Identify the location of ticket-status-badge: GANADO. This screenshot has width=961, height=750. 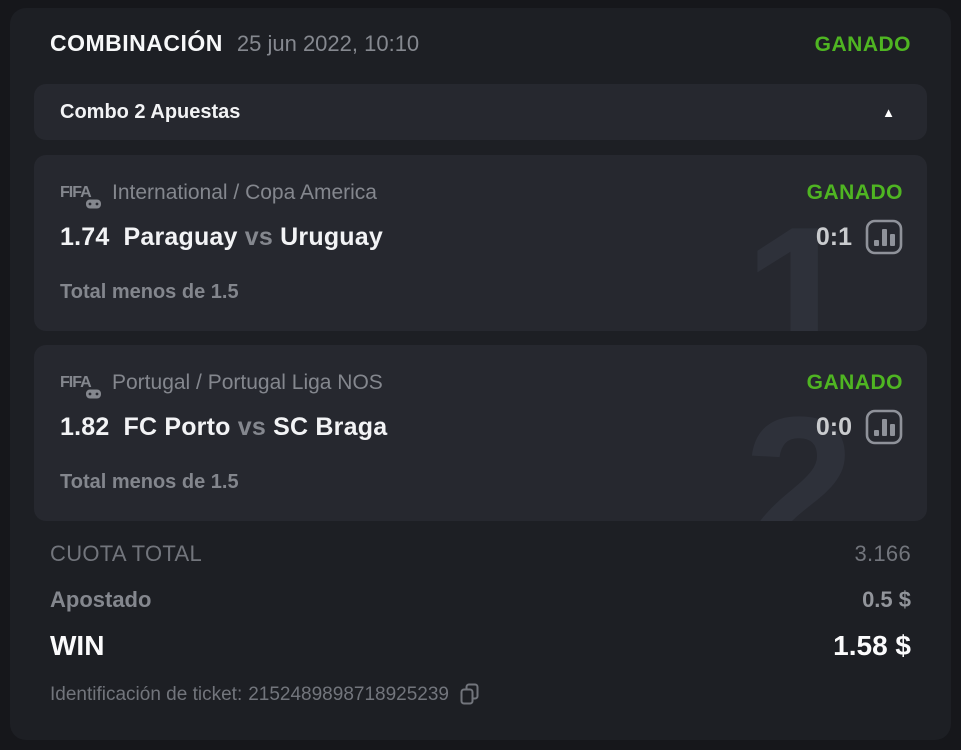
(862, 44).